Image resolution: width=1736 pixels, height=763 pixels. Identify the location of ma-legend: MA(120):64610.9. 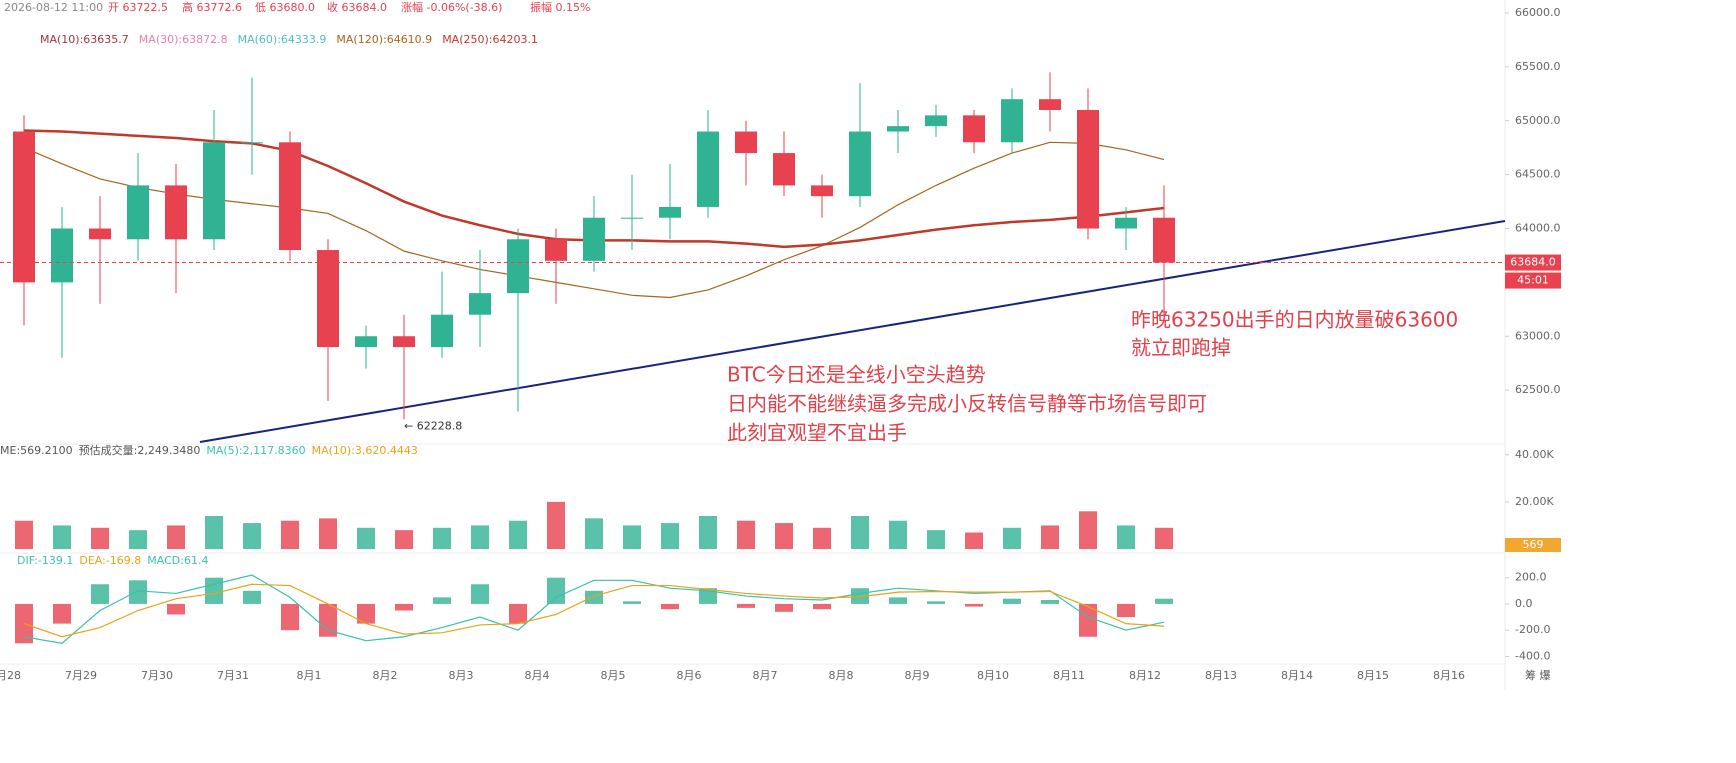
(384, 39).